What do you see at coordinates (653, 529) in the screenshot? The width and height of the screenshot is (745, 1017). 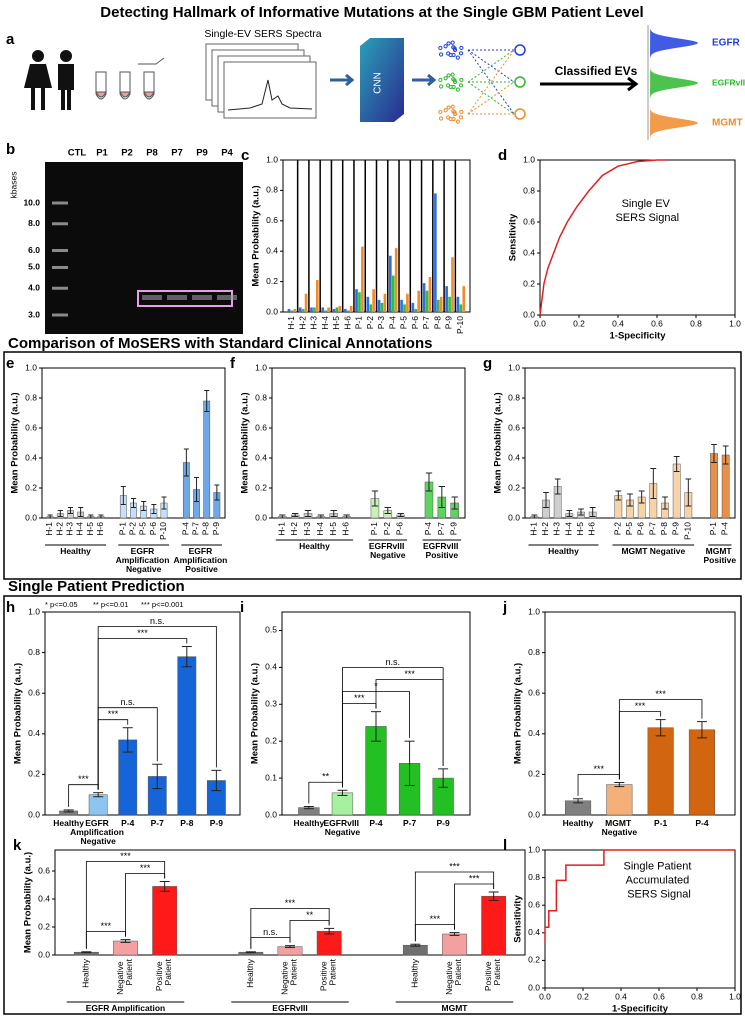 I see `x-tick-label: P-7` at bounding box center [653, 529].